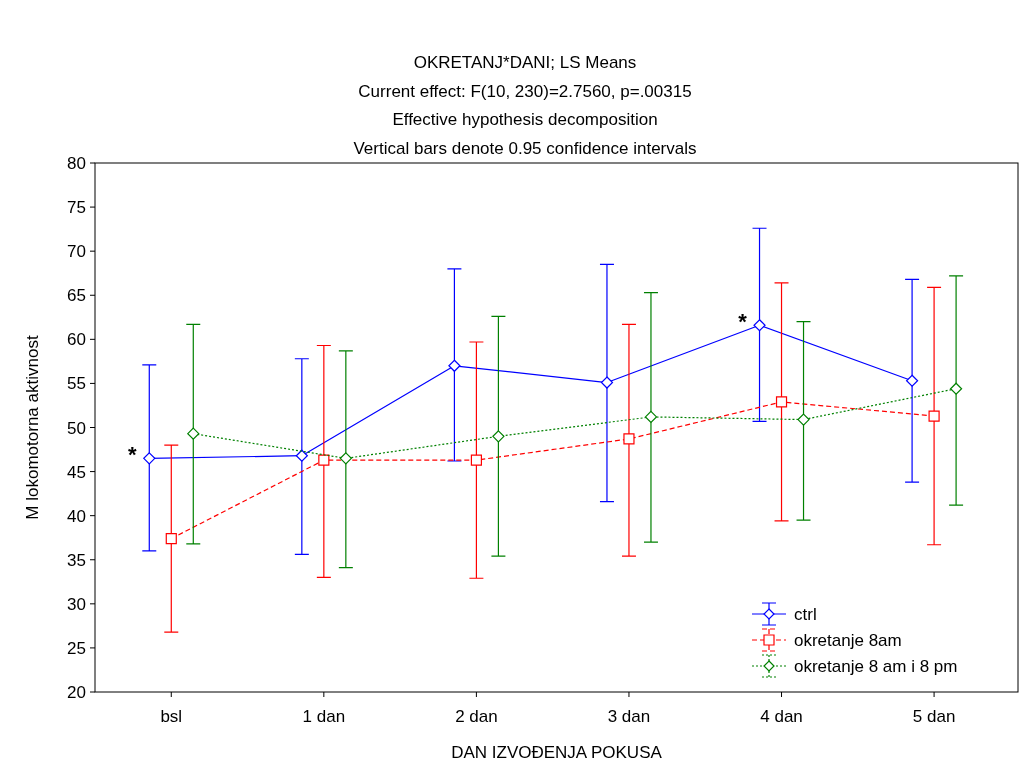  I want to click on y-tick-label: 60, so click(76, 340).